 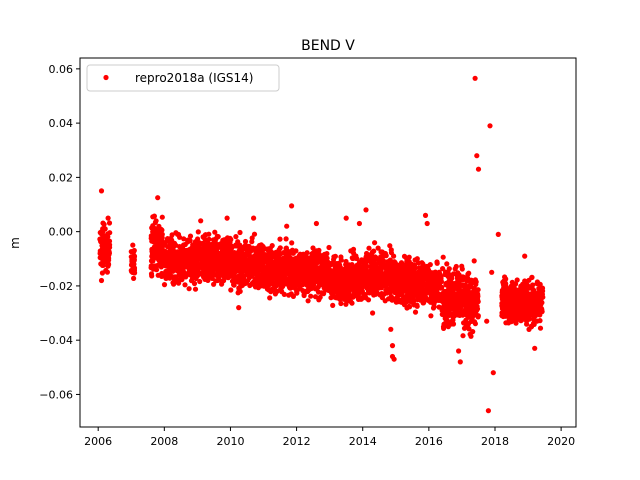 I want to click on y-tick-label: 0.02, so click(x=61, y=177).